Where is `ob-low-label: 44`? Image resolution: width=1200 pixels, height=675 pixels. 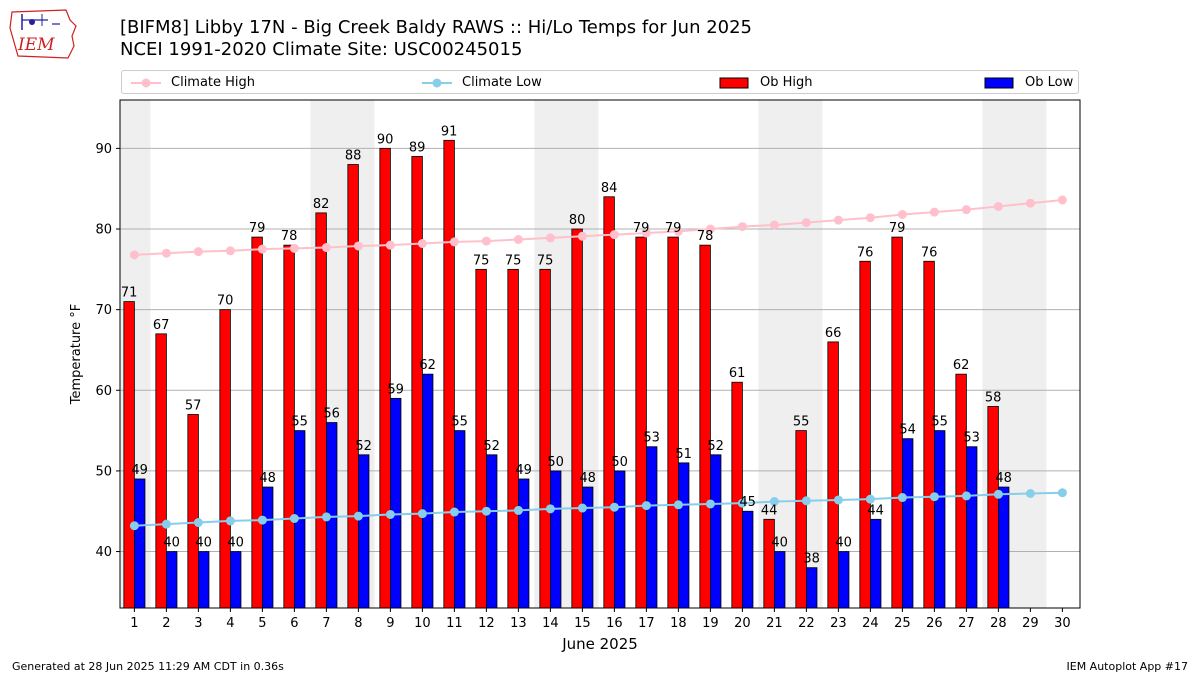 ob-low-label: 44 is located at coordinates (875, 510).